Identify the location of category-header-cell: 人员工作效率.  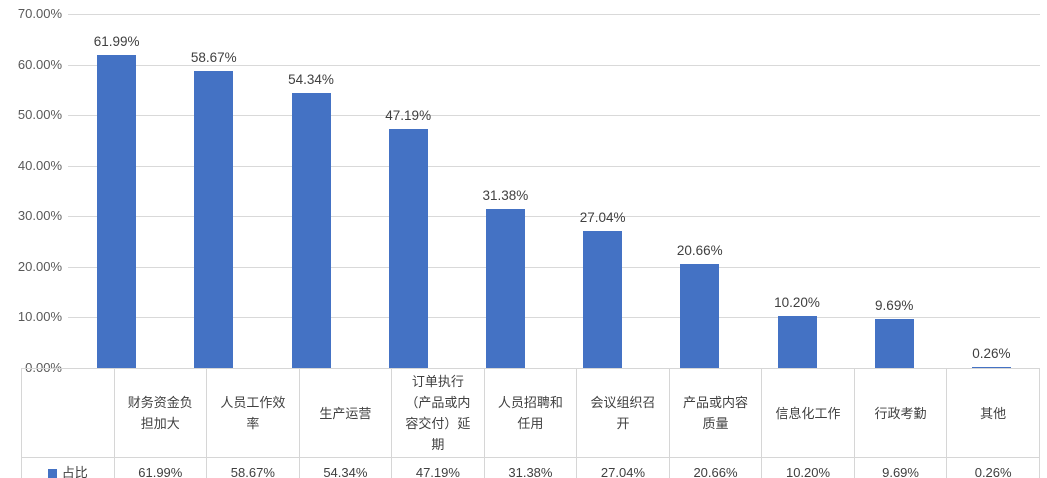
(253, 413).